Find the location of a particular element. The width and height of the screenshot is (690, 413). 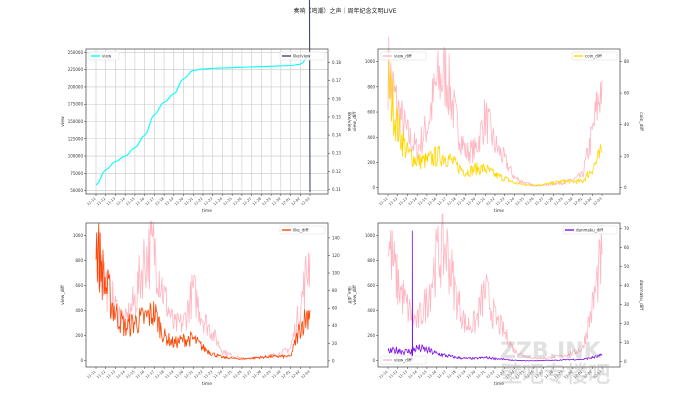

y-axis-label-right: coin_diff is located at coordinates (641, 122).